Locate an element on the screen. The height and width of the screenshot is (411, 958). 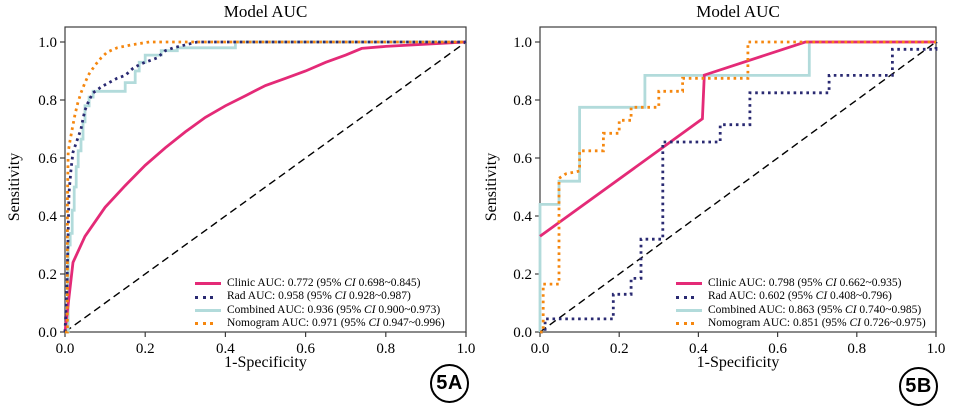
legend-item-clinic: Clinic AUC: 0.798 (95% CI 0.662~0.935) is located at coordinates (801, 283).